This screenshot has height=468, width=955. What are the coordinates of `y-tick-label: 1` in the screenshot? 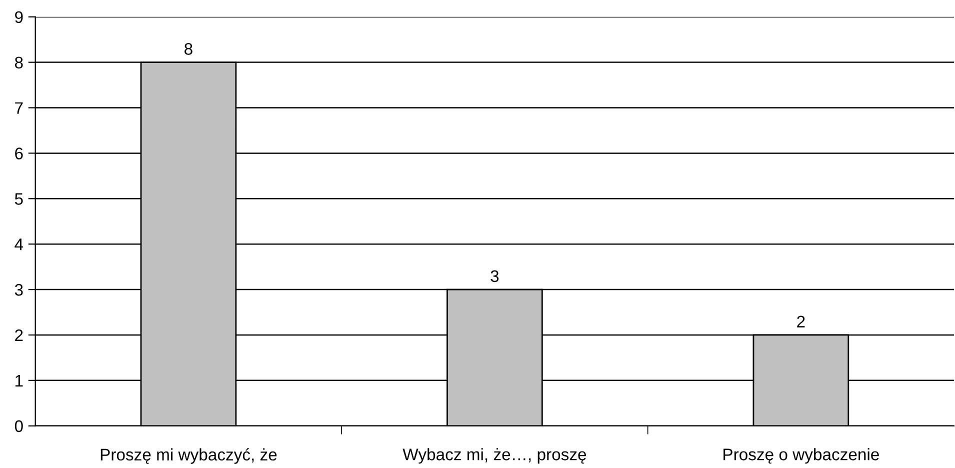 It's located at (19, 380).